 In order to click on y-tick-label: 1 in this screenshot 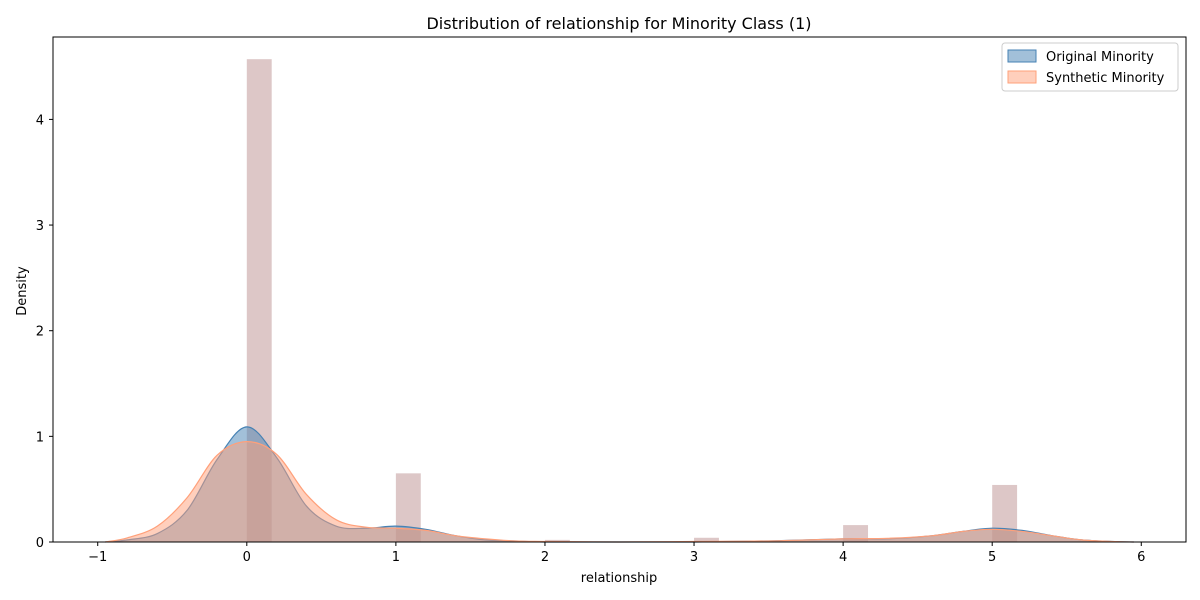, I will do `click(40, 437)`.